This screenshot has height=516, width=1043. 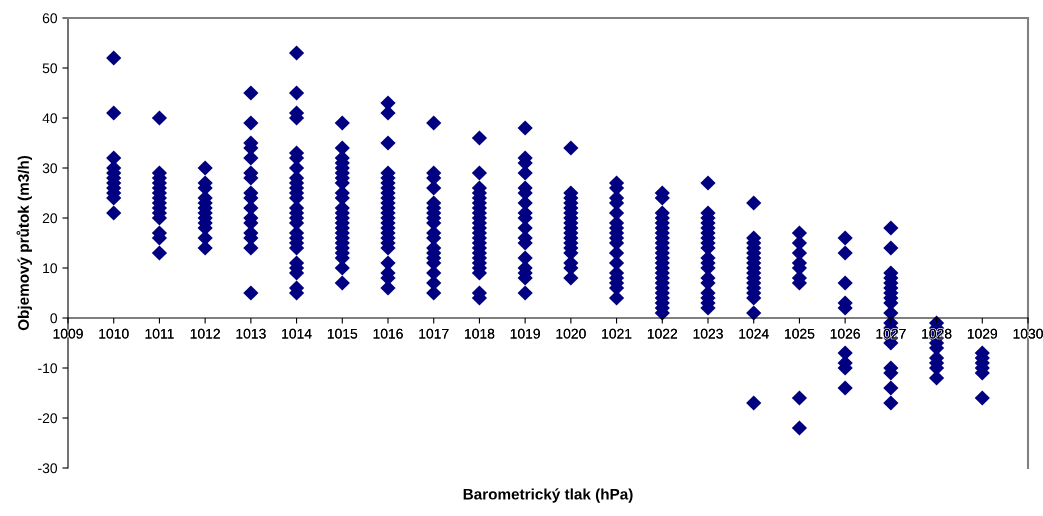 What do you see at coordinates (50, 218) in the screenshot?
I see `y-tick-label: 20` at bounding box center [50, 218].